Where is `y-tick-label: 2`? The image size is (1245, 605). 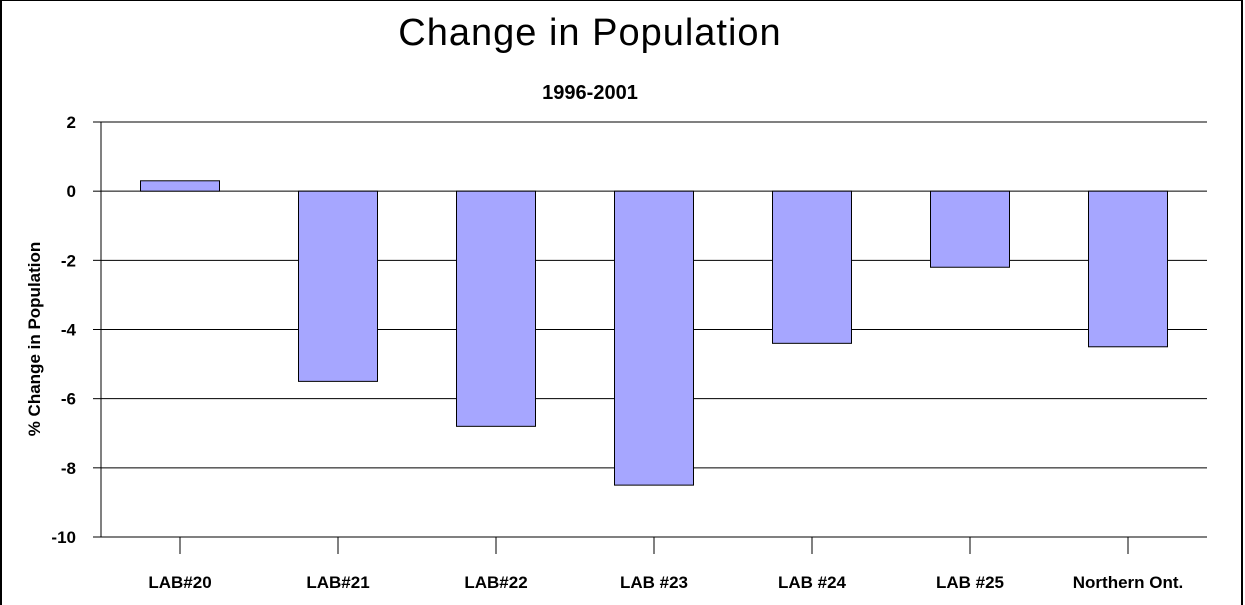
y-tick-label: 2 is located at coordinates (71, 122).